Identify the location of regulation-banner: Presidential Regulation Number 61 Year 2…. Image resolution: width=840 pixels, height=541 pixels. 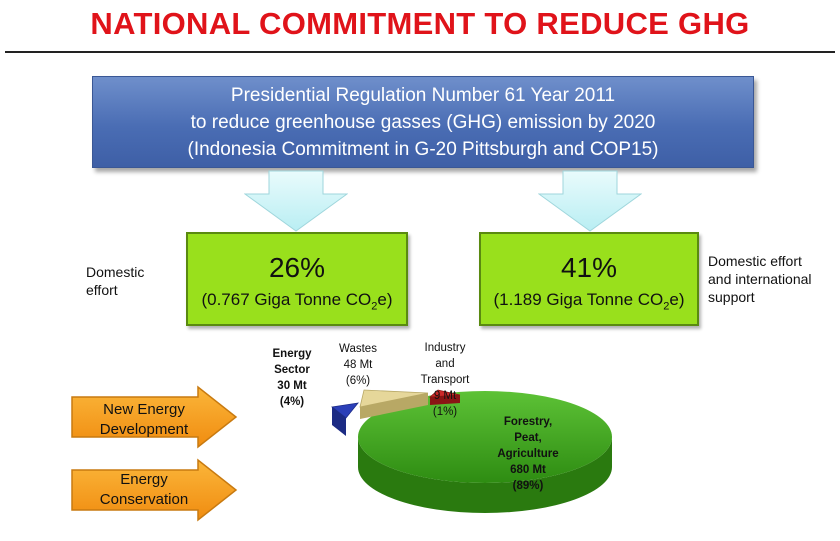
(423, 122).